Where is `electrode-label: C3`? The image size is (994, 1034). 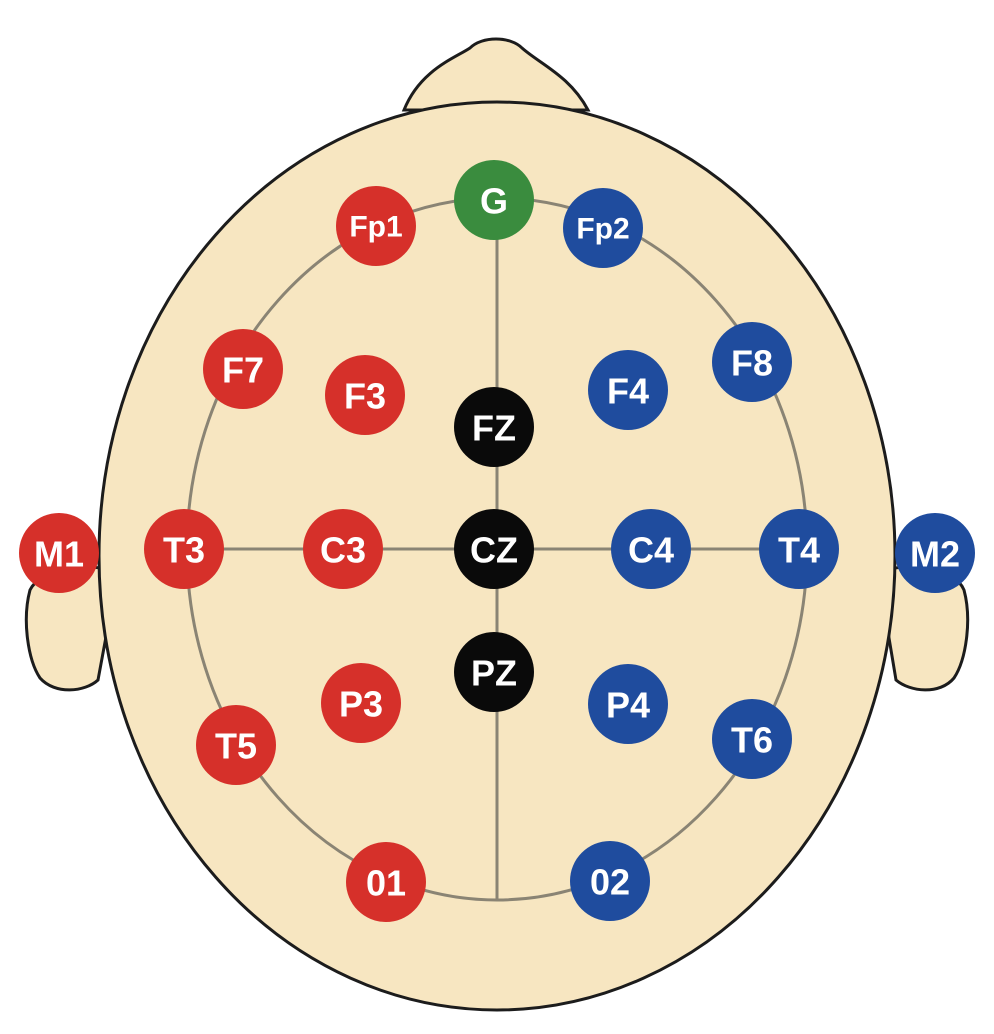
electrode-label: C3 is located at coordinates (343, 550).